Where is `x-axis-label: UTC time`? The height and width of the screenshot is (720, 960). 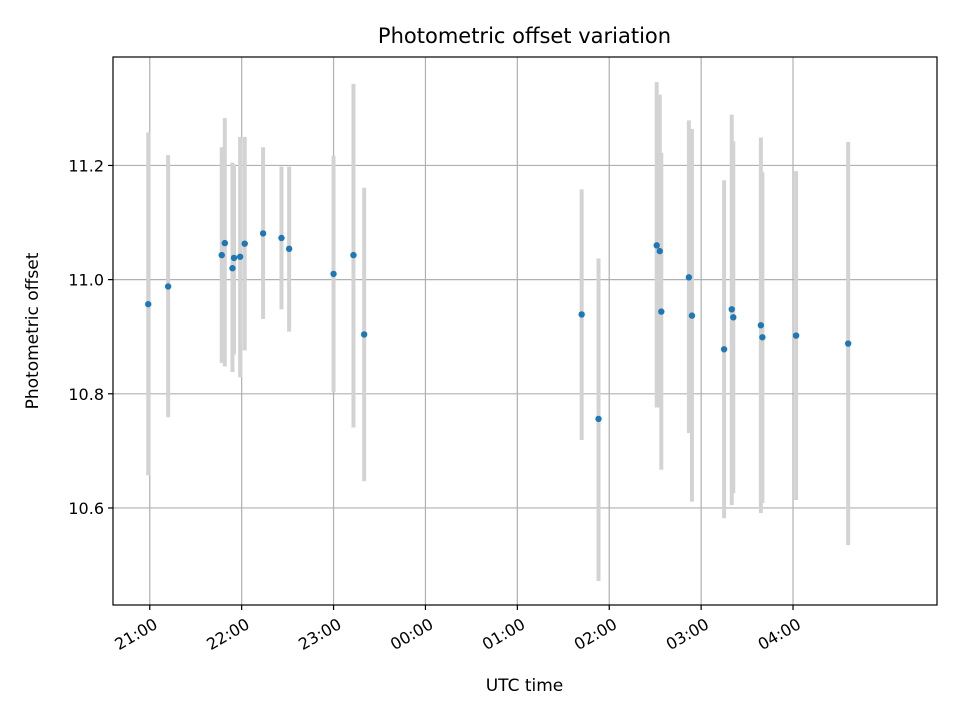 x-axis-label: UTC time is located at coordinates (525, 686).